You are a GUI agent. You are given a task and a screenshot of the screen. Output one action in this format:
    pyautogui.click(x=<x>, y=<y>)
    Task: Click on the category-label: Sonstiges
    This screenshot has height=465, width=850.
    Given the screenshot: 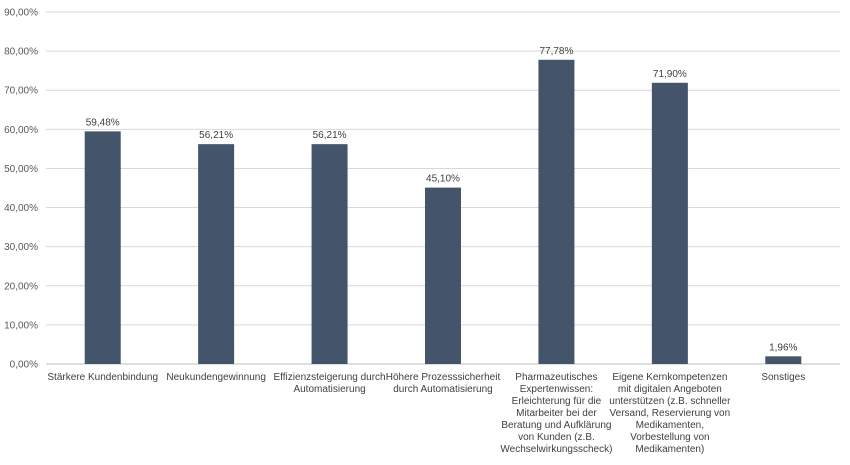 What is the action you would take?
    pyautogui.click(x=783, y=377)
    